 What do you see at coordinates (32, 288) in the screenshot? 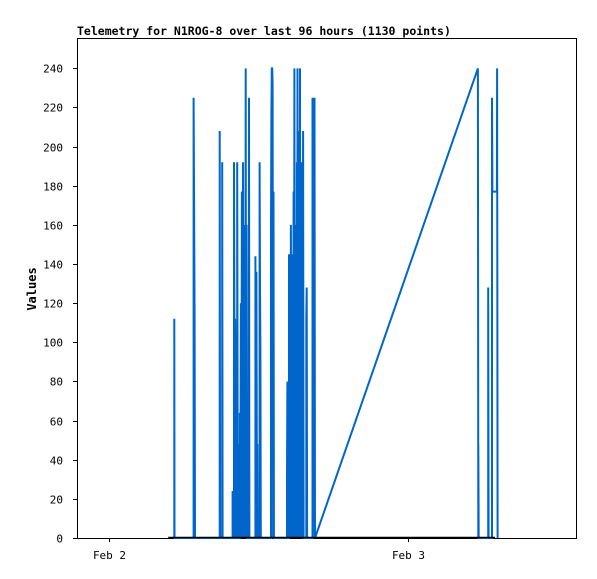
I see `y-axis-label: Values` at bounding box center [32, 288].